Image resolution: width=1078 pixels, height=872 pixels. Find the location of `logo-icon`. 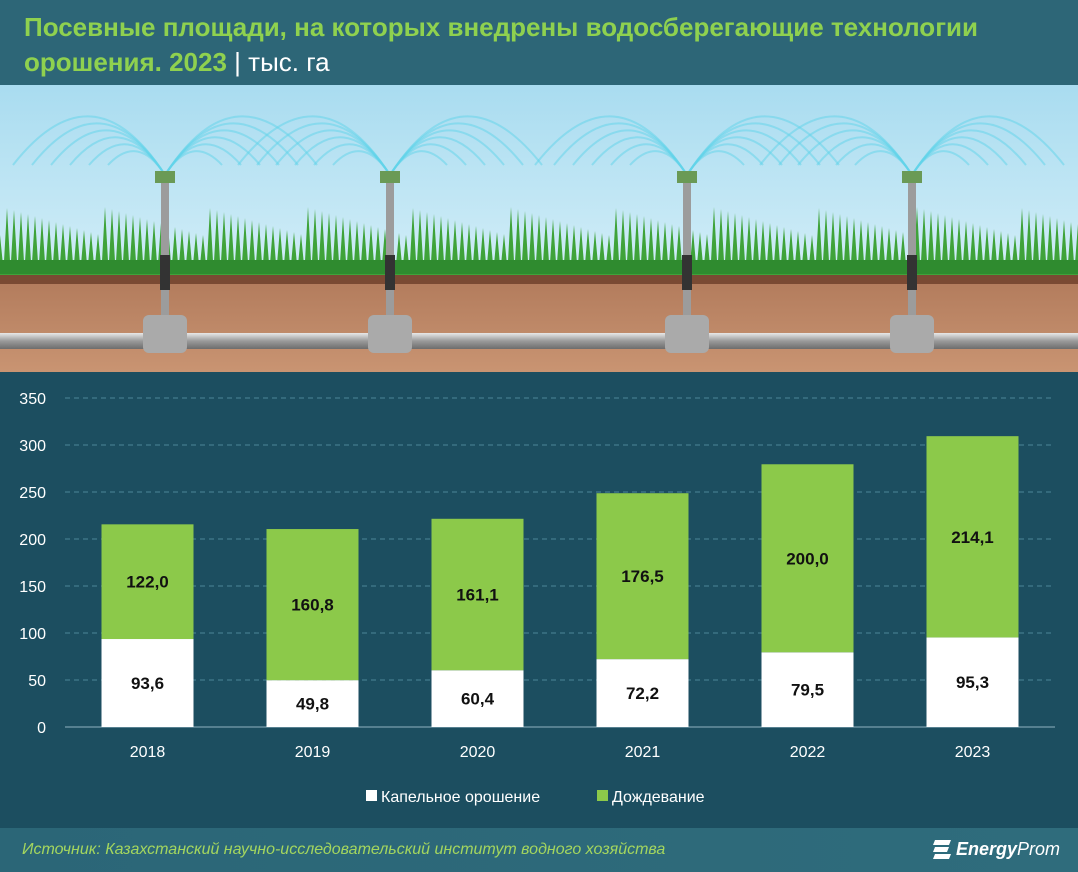

logo-icon is located at coordinates (941, 849).